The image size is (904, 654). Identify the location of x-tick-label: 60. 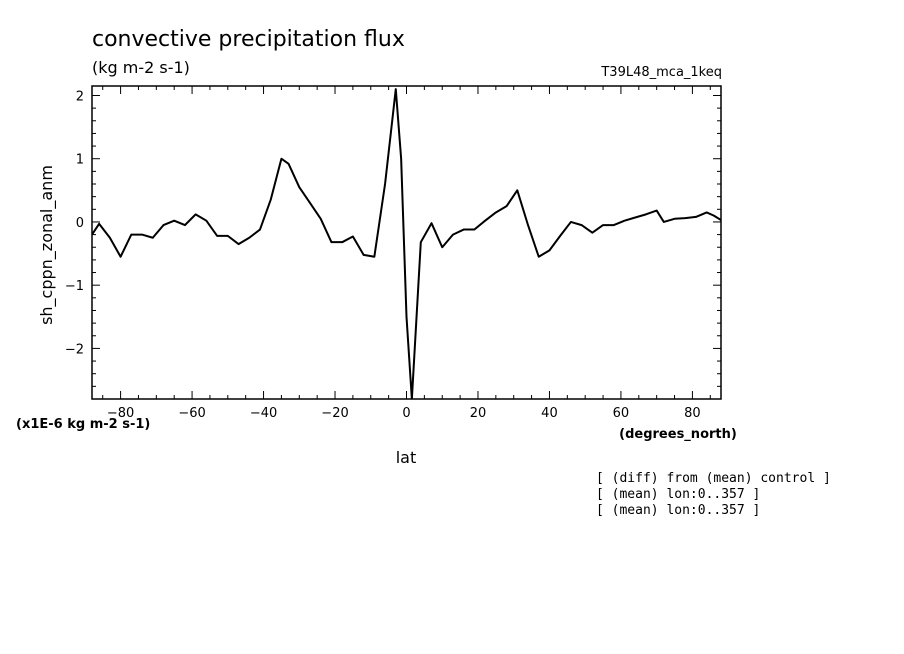
(621, 413).